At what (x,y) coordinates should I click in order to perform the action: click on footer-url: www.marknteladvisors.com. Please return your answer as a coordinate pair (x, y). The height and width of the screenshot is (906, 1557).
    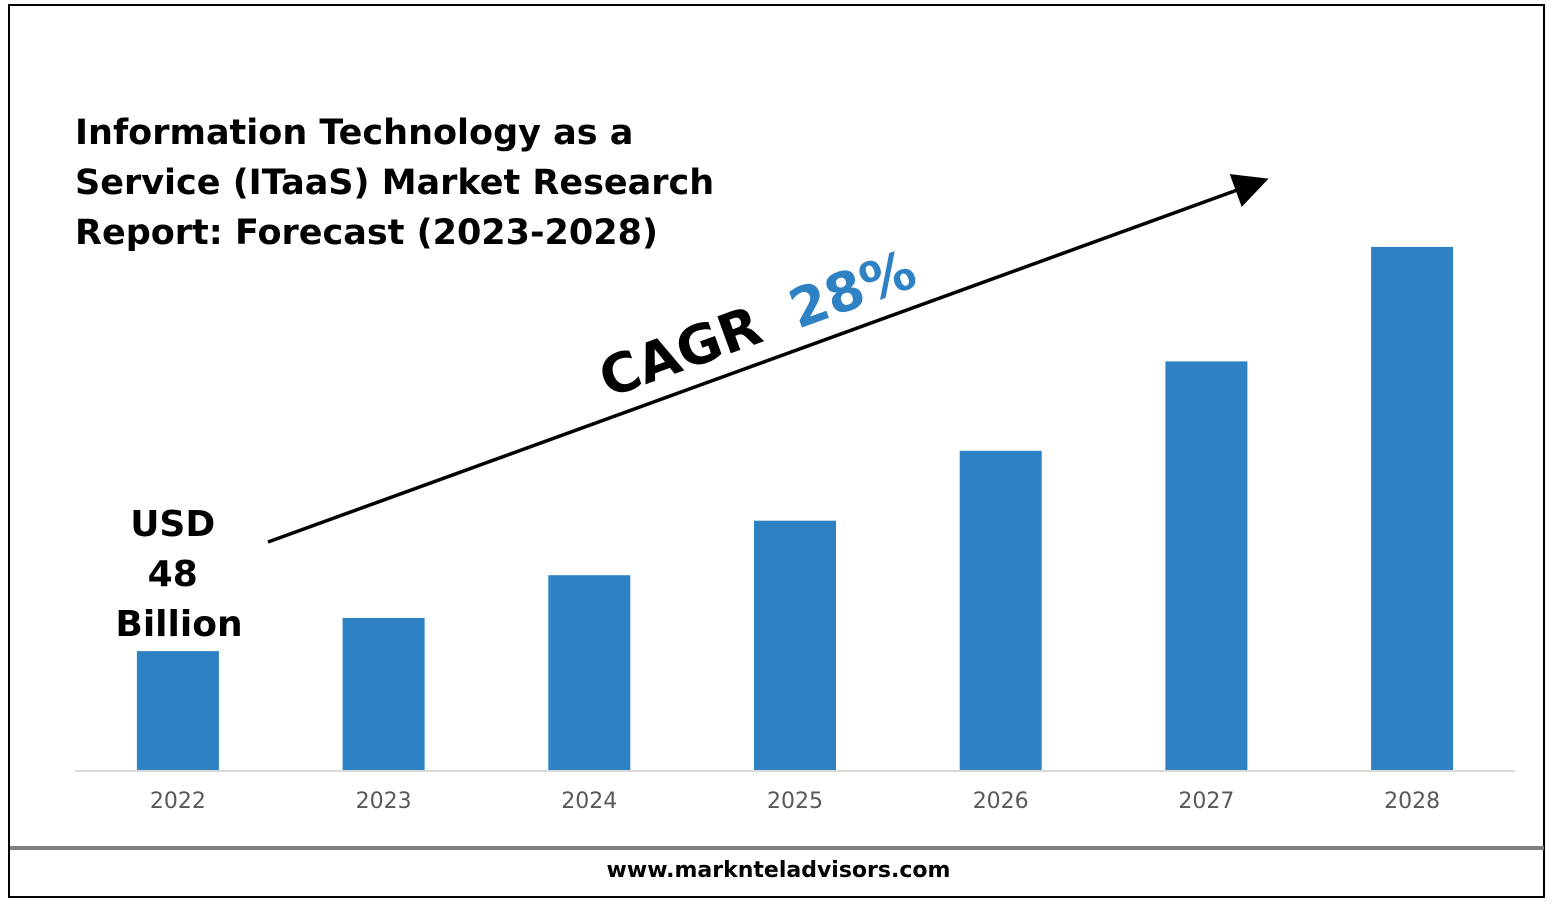
    Looking at the image, I should click on (778, 870).